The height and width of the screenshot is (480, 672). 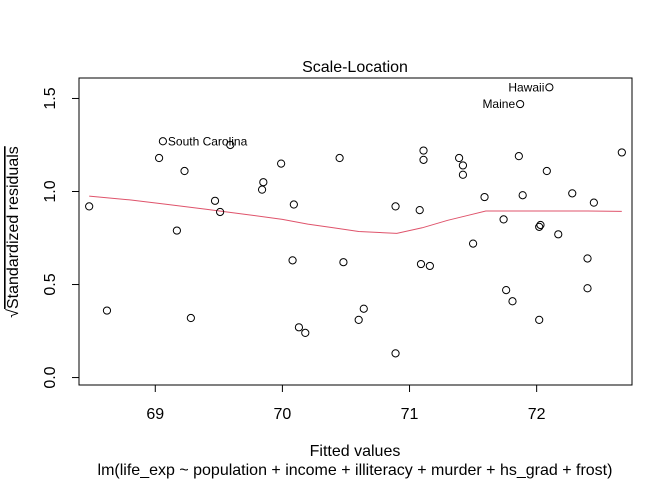 What do you see at coordinates (526, 87) in the screenshot?
I see `point-label: Hawaii` at bounding box center [526, 87].